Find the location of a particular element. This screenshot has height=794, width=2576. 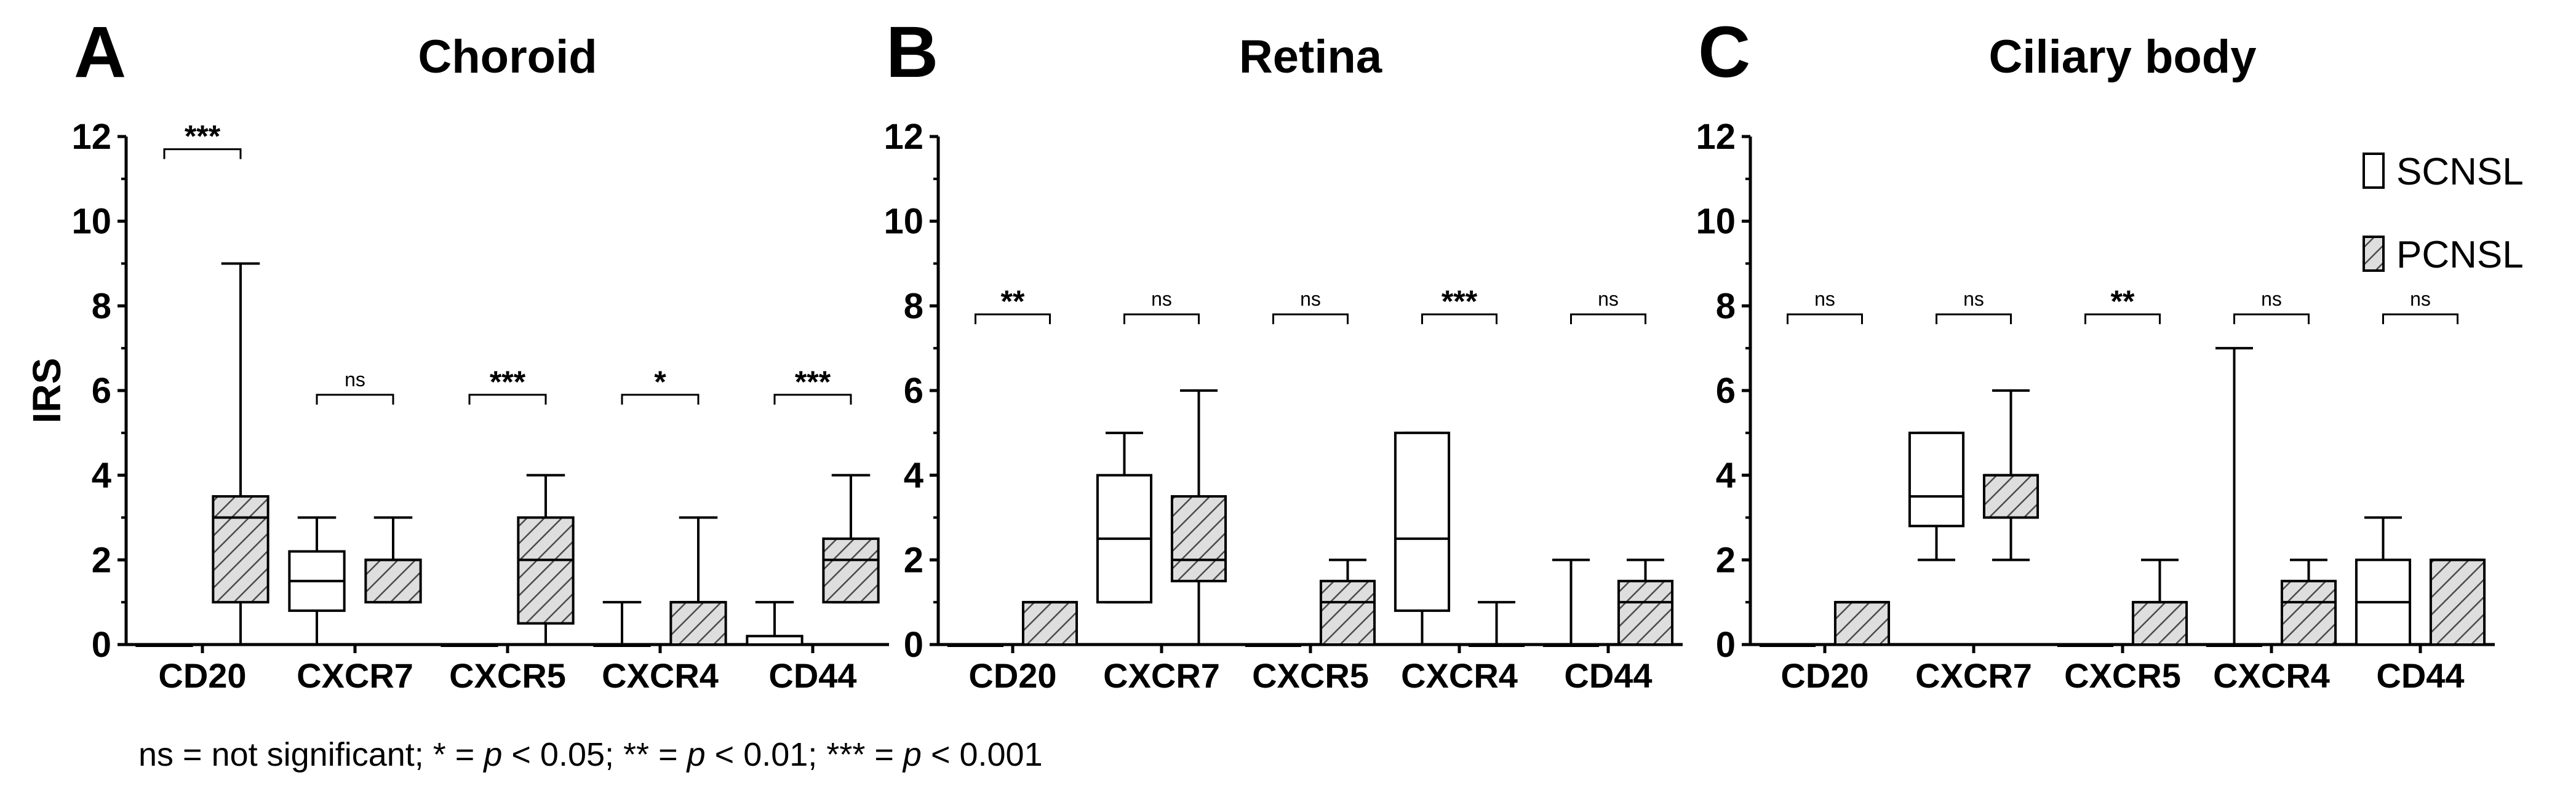

panel-title: Retina is located at coordinates (1311, 57).